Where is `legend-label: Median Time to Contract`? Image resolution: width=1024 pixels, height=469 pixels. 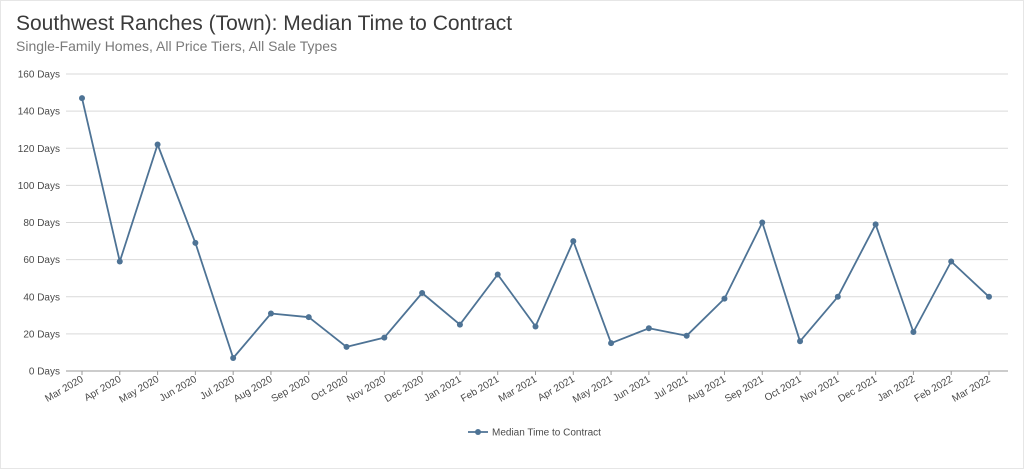
legend-label: Median Time to Contract is located at coordinates (546, 433).